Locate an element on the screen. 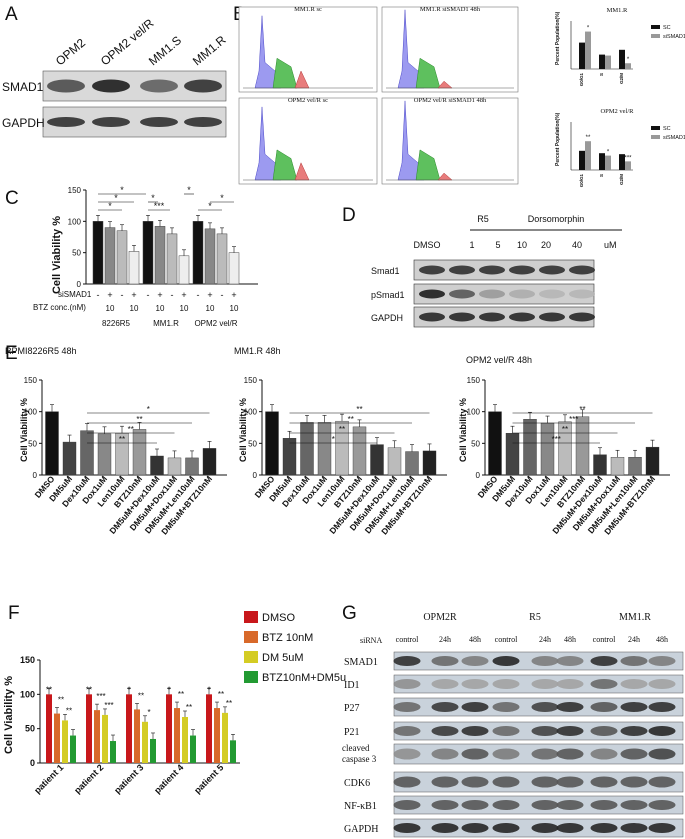 The width and height of the screenshot is (685, 839). legend-label-btz10nm-dm5u: BTZ10nM+DM5u is located at coordinates (304, 678).